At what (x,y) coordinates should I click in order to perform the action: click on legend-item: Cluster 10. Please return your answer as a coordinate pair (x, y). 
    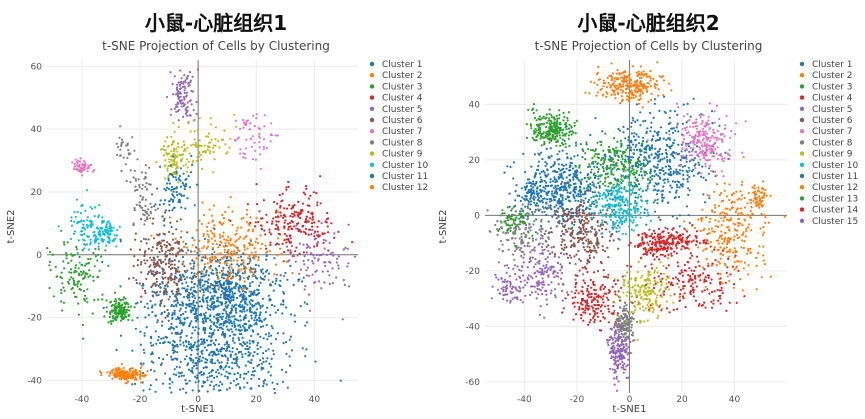
    Looking at the image, I should click on (399, 166).